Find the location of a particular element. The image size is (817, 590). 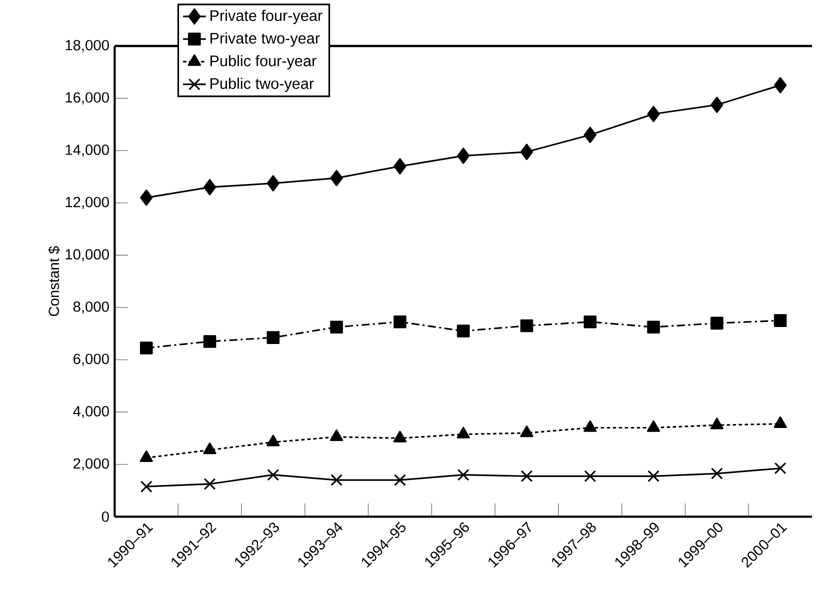

y-tick-label: 0 is located at coordinates (105, 516).